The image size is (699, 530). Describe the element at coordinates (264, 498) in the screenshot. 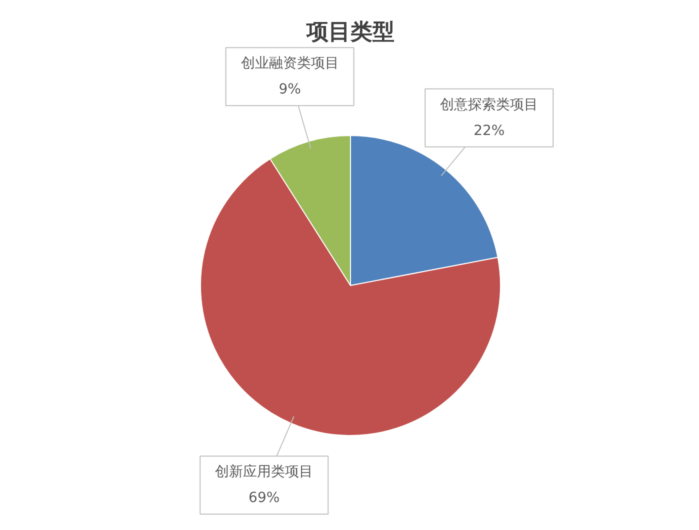

I see `data-label: 69%` at that location.